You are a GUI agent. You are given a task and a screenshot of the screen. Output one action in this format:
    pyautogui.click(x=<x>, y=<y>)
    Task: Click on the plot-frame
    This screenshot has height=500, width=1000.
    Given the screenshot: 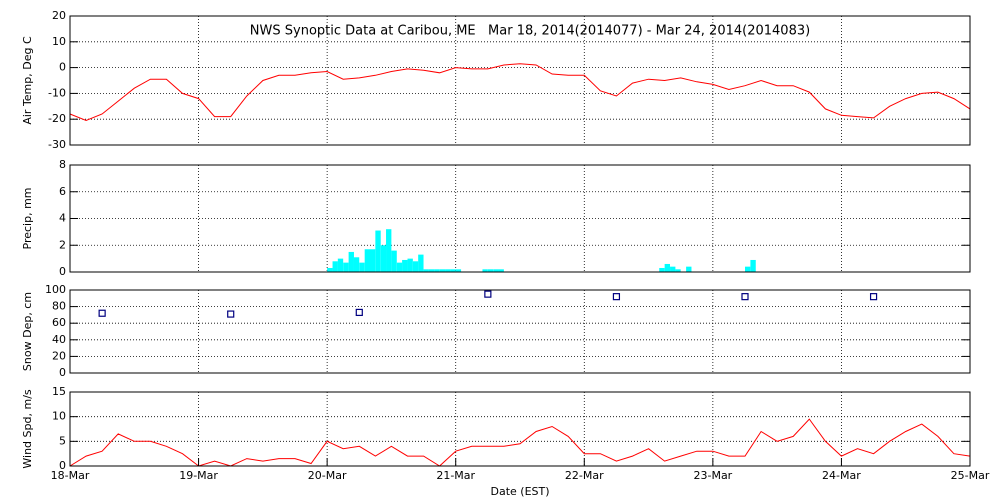 What is the action you would take?
    pyautogui.click(x=520, y=429)
    